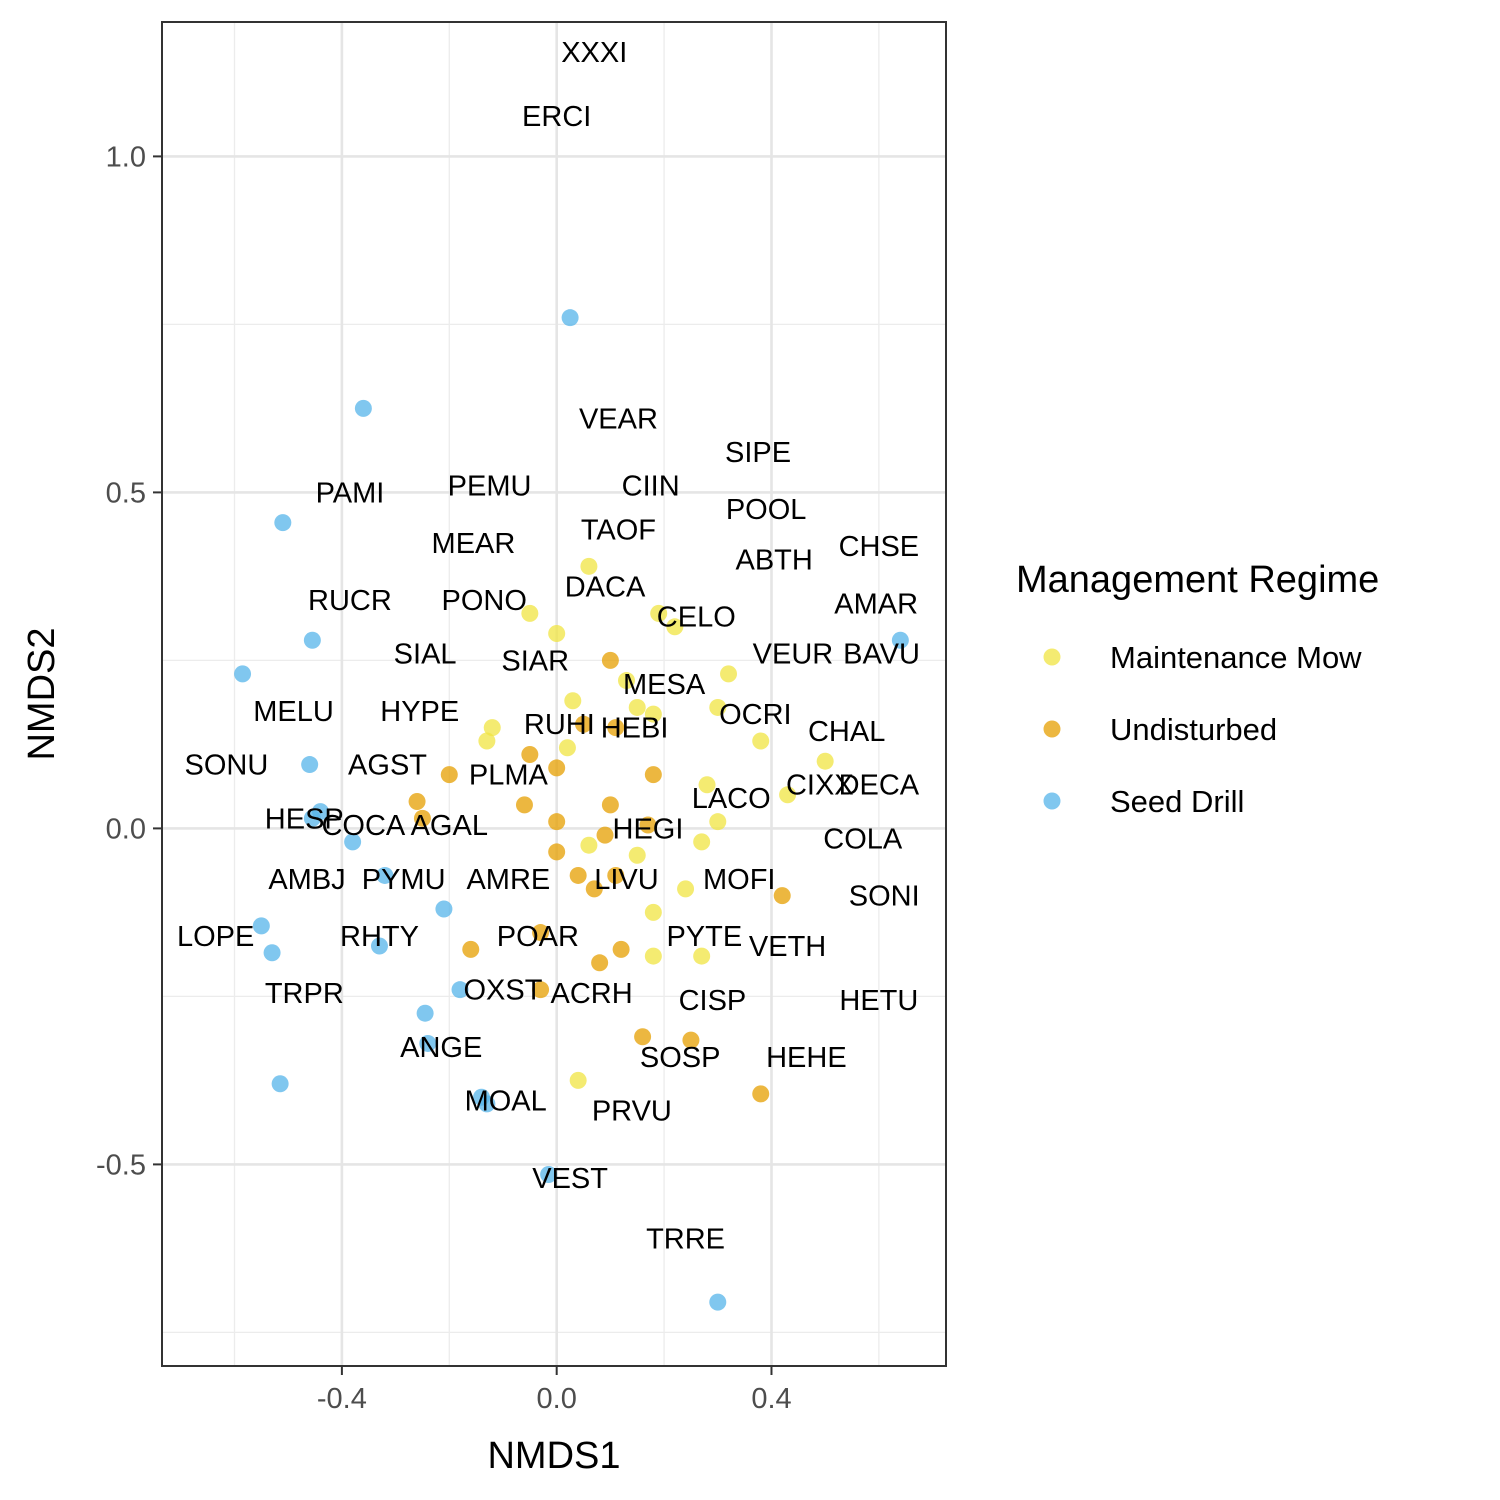  What do you see at coordinates (846, 732) in the screenshot?
I see `species-label: CHAL` at bounding box center [846, 732].